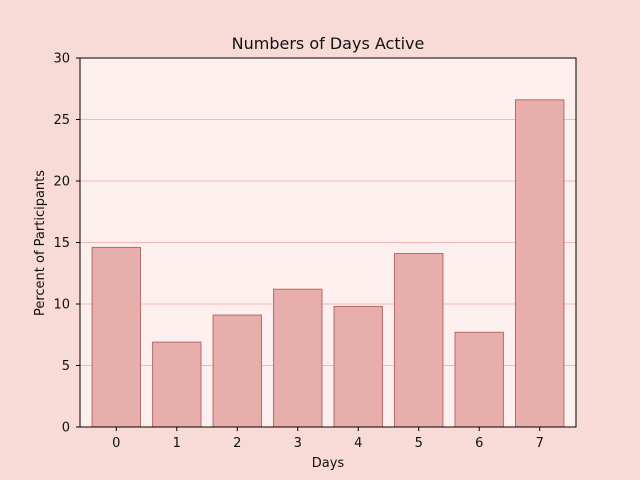  I want to click on x-tick-label: 6, so click(479, 443).